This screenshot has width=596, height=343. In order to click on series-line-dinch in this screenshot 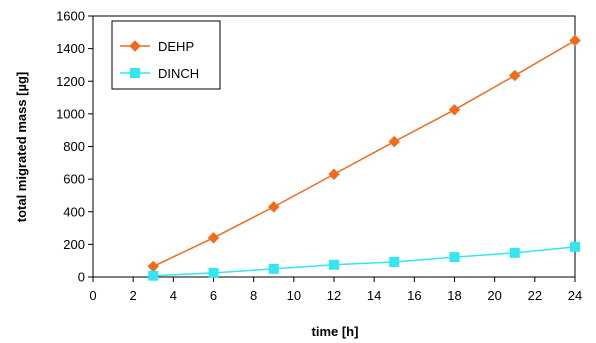, I will do `click(364, 261)`.